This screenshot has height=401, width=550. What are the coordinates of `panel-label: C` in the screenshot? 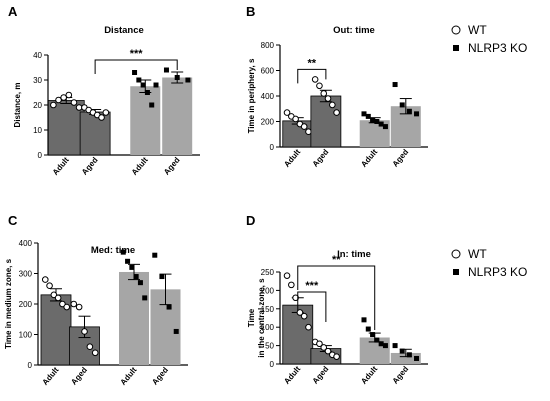 It's located at (13, 220).